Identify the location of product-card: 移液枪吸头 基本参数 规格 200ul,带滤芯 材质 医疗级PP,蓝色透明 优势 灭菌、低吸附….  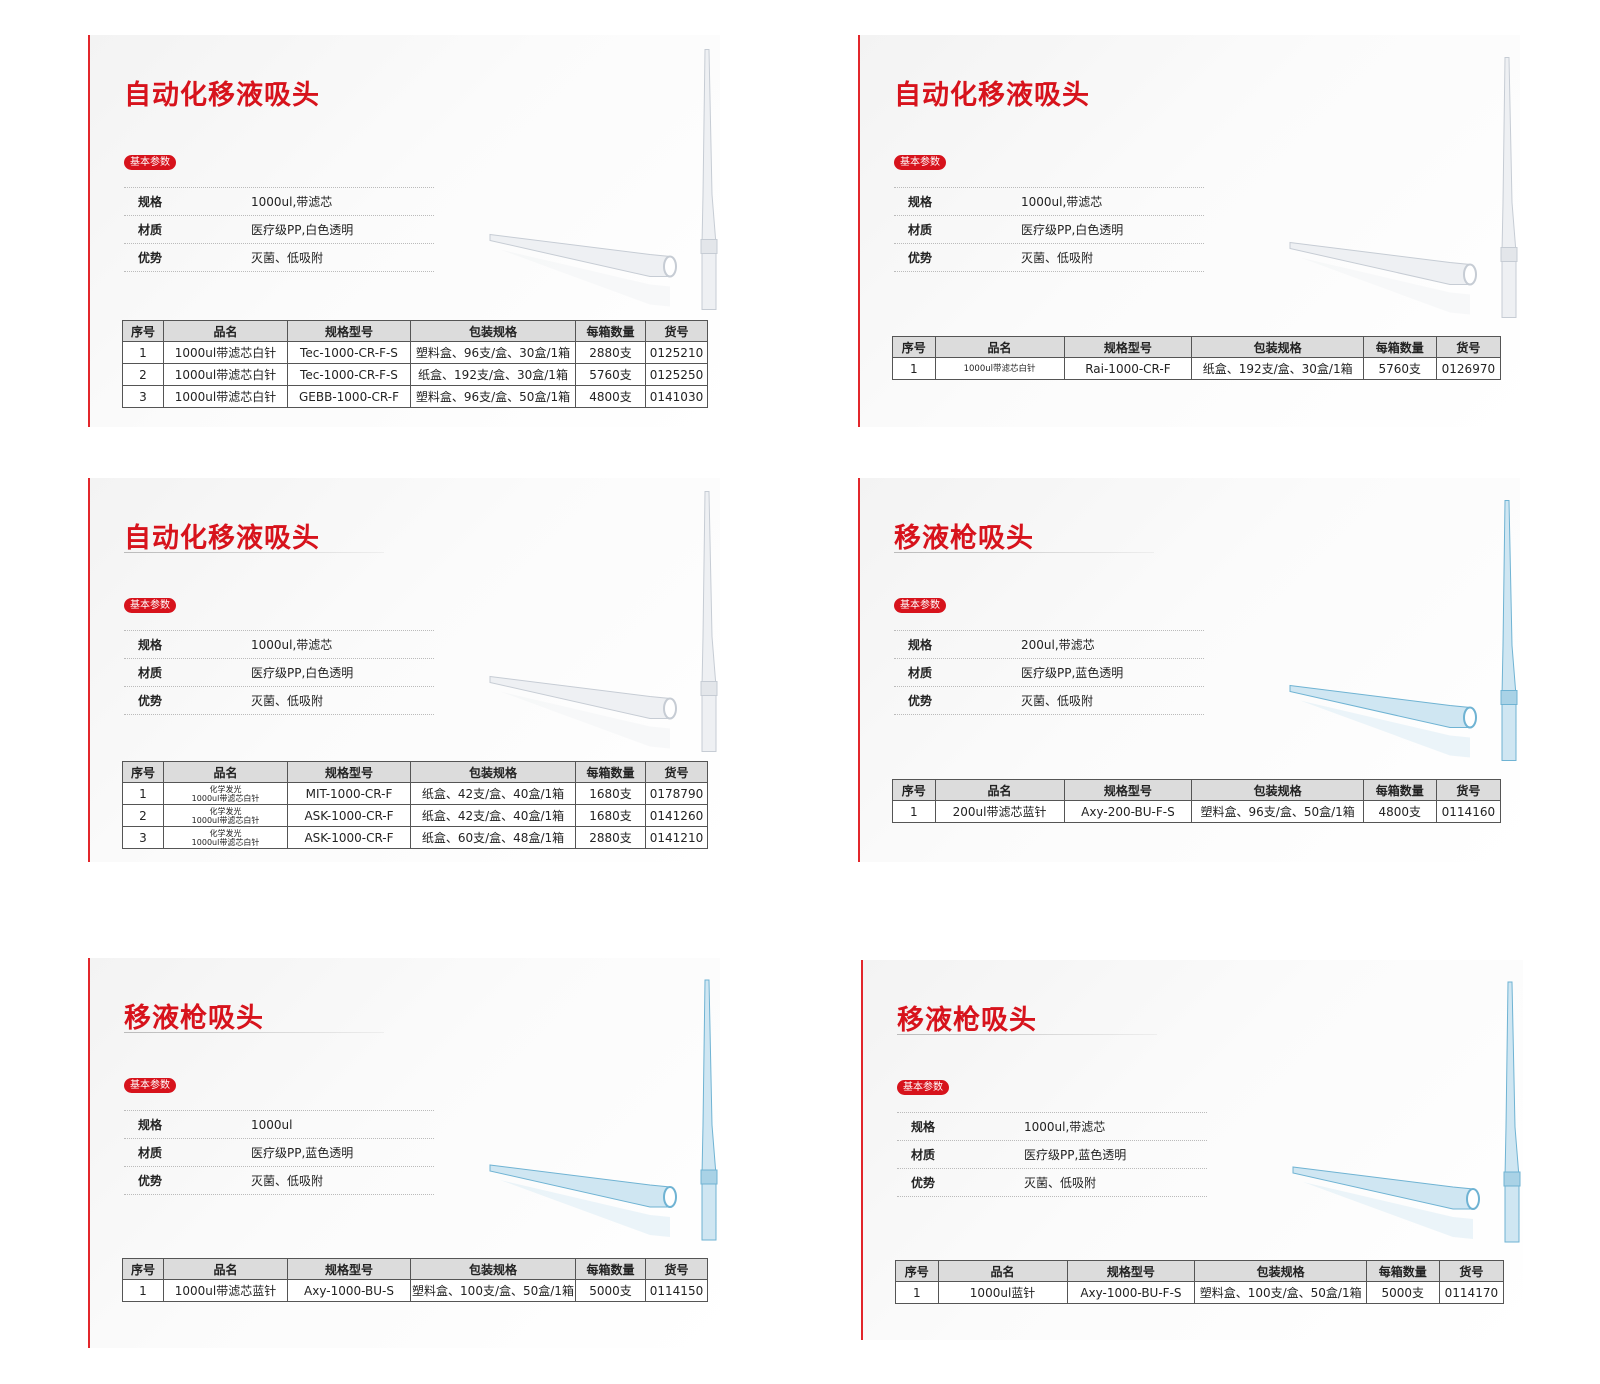
(1189, 670).